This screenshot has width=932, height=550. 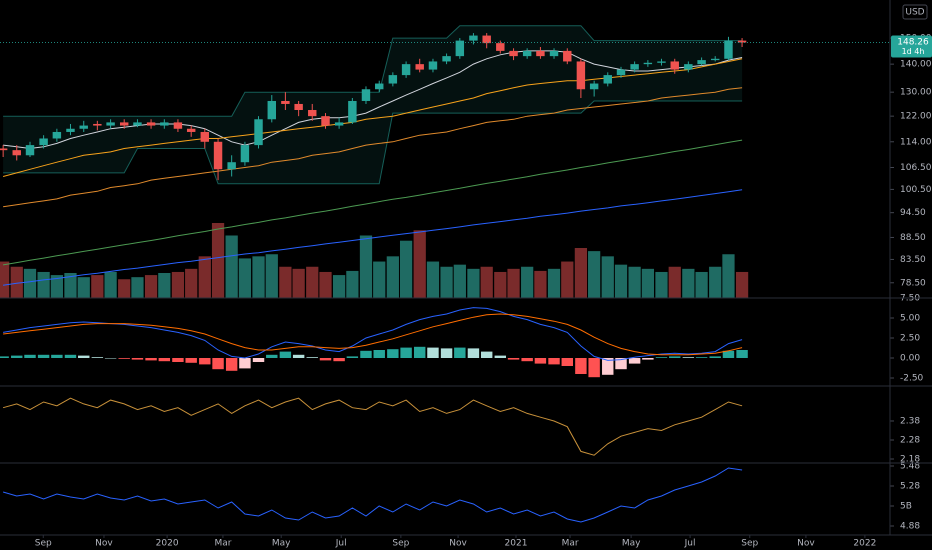 I want to click on y-tick-label: -2.50, so click(x=912, y=379).